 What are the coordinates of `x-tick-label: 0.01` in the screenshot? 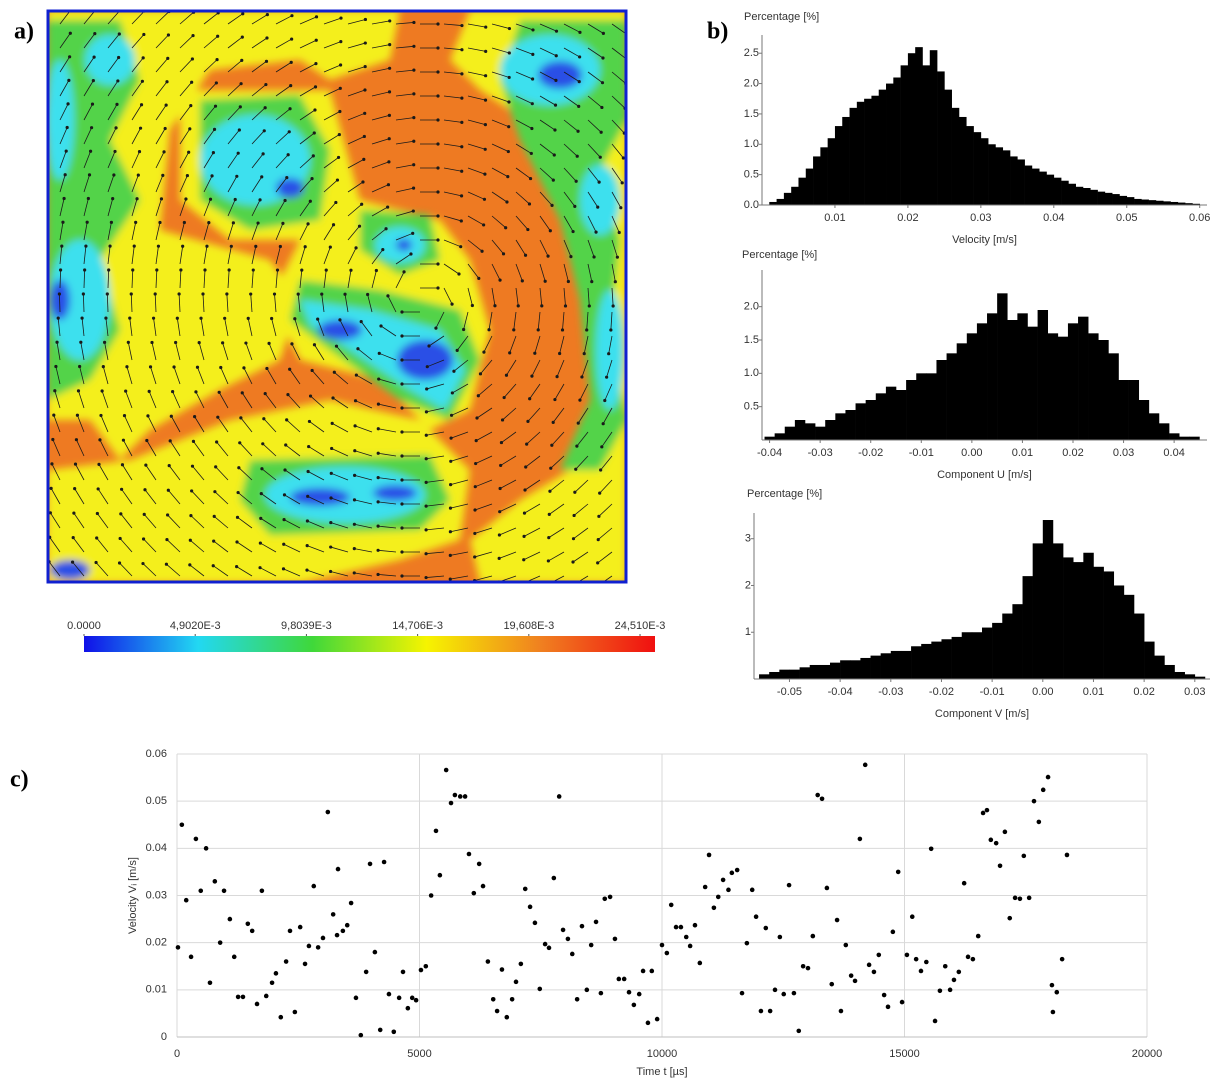 It's located at (1093, 692).